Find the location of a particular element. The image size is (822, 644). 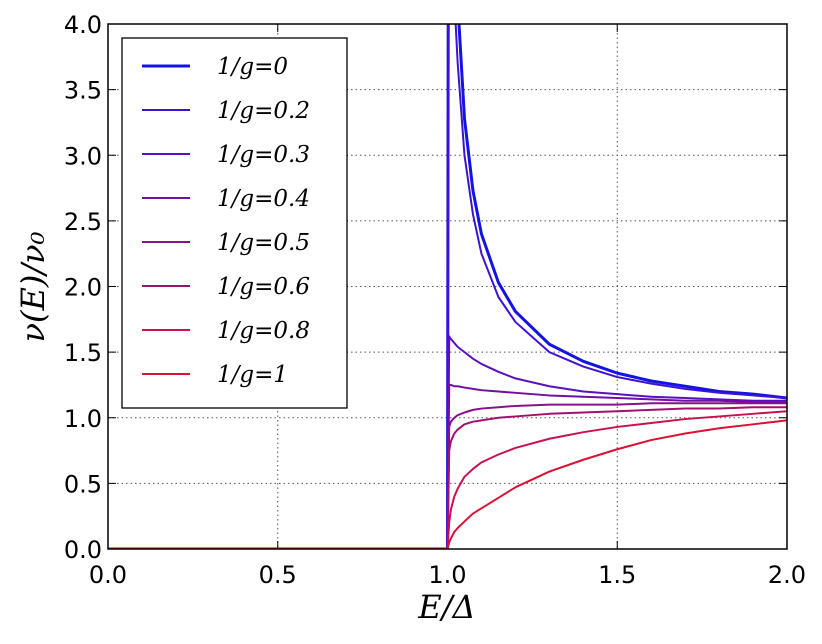

x-tick-label: 2.0 is located at coordinates (787, 575).